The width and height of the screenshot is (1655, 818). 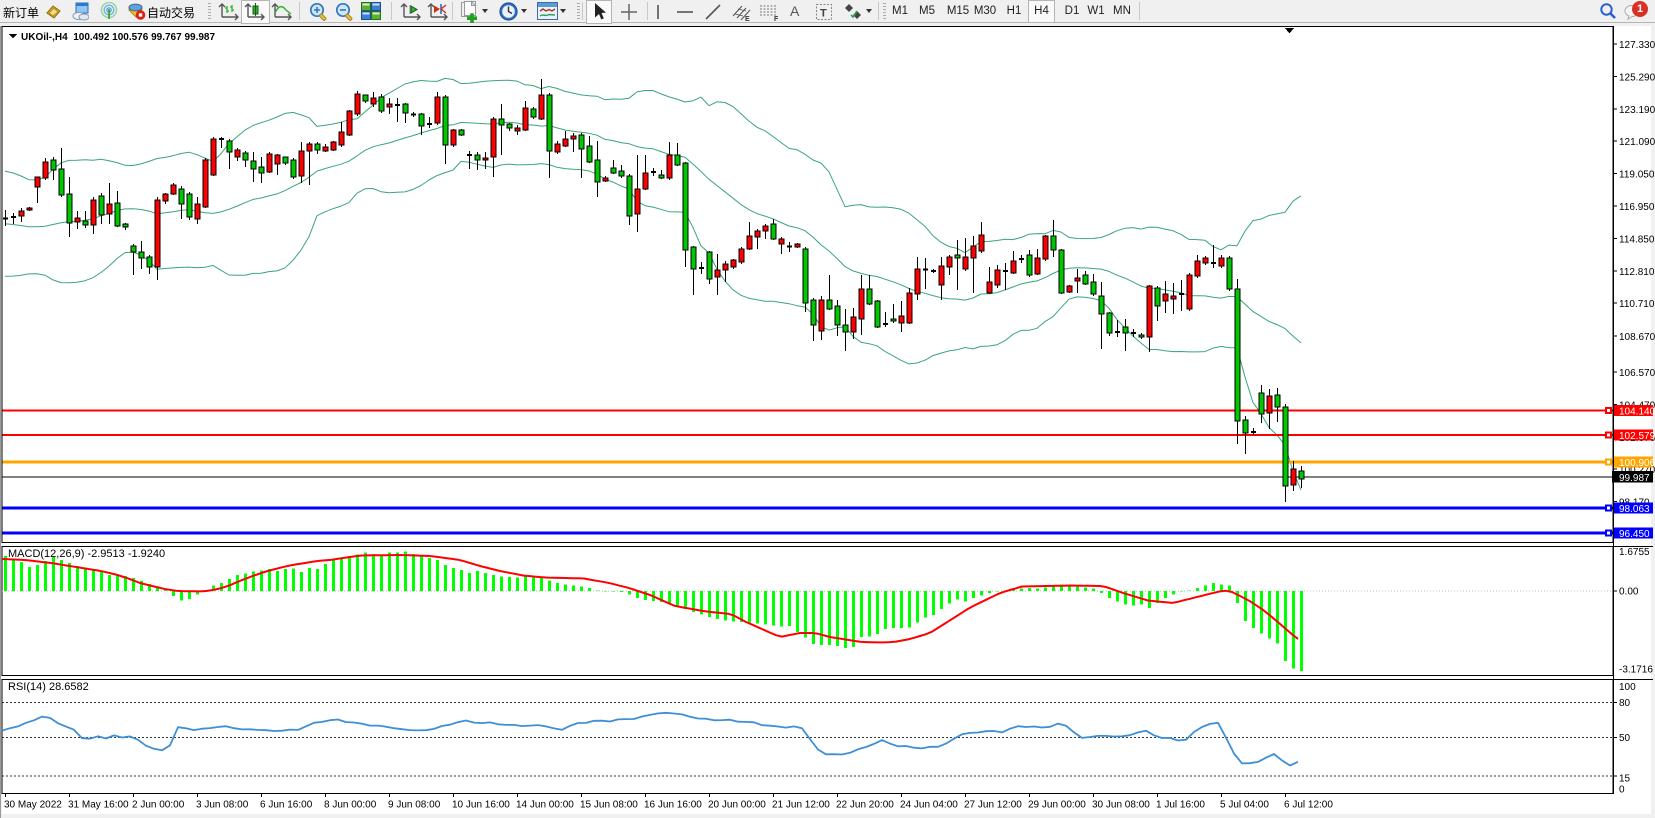 What do you see at coordinates (286, 805) in the screenshot?
I see `svg-text: 6 Jun 16:00` at bounding box center [286, 805].